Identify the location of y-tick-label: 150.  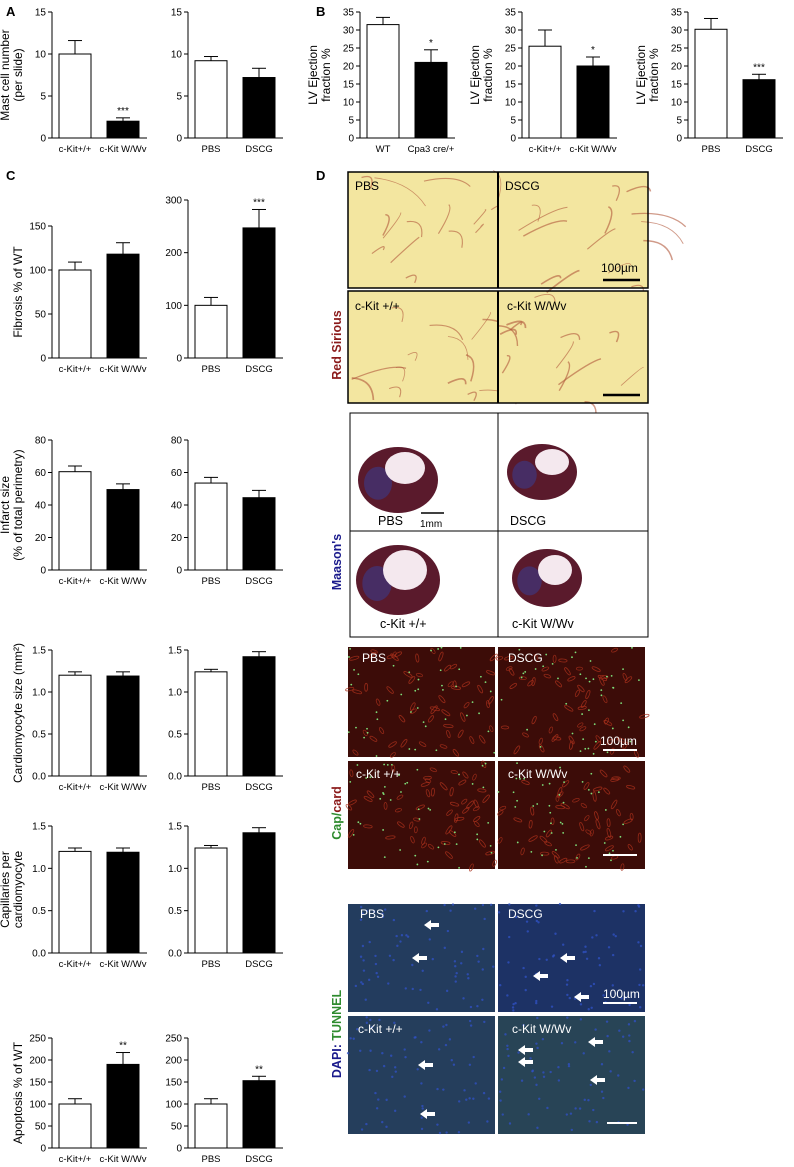
(37, 1083).